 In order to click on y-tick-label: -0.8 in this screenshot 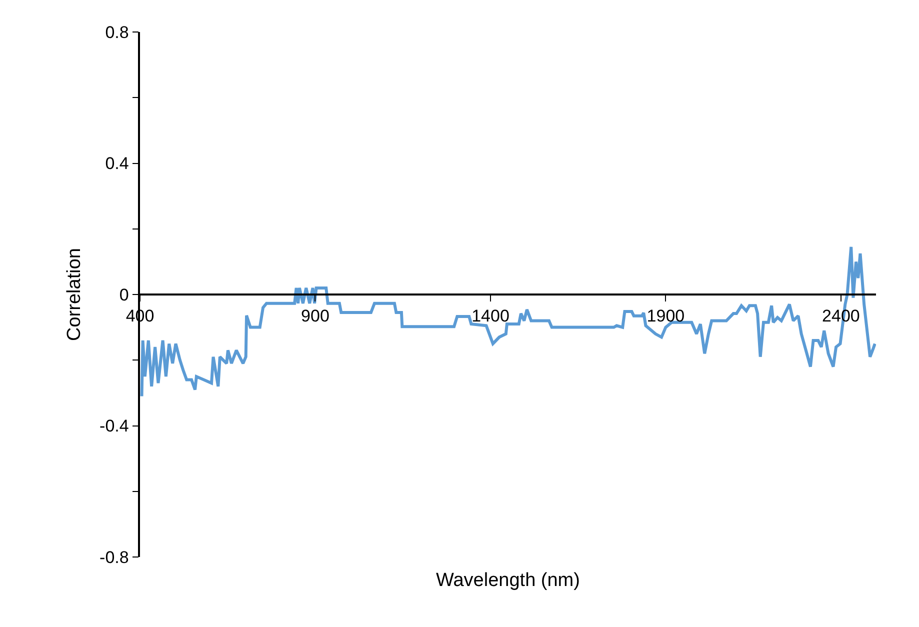, I will do `click(114, 557)`.